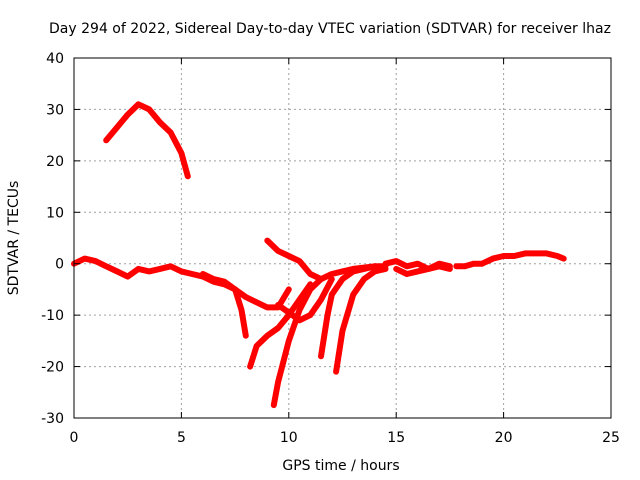  Describe the element at coordinates (396, 438) in the screenshot. I see `x-tick-label: 15` at that location.